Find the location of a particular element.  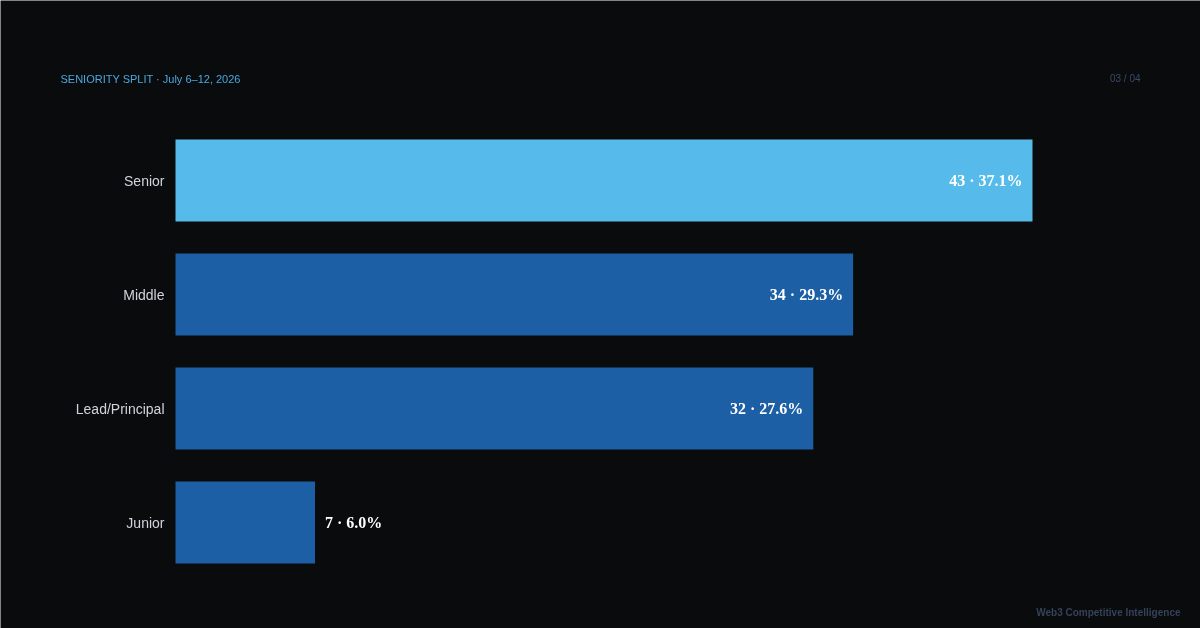

y-tick-label: Middle is located at coordinates (144, 294).